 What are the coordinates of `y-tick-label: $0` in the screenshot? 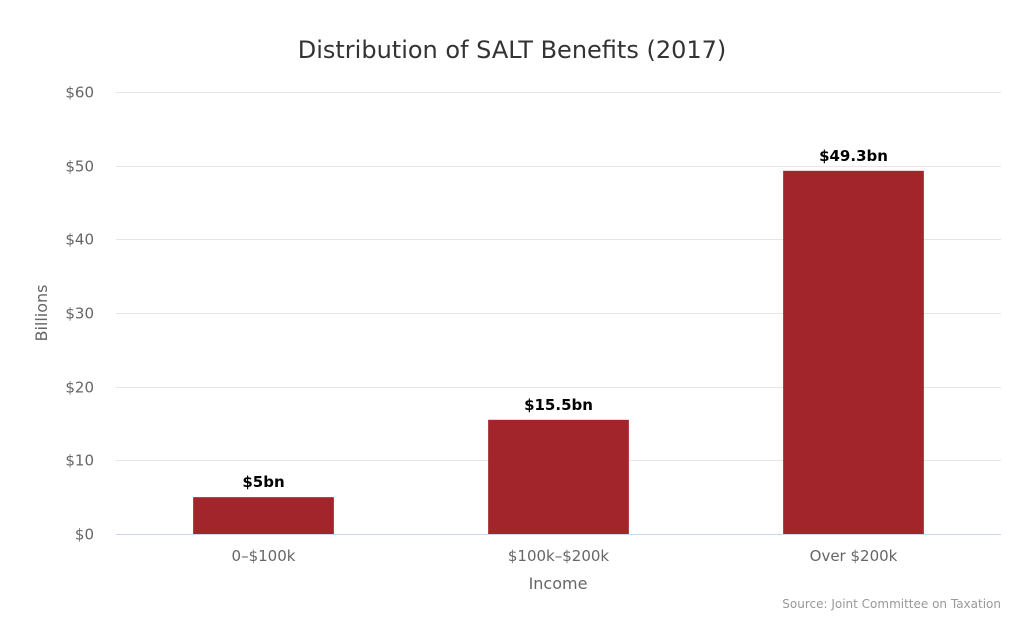 It's located at (84, 535).